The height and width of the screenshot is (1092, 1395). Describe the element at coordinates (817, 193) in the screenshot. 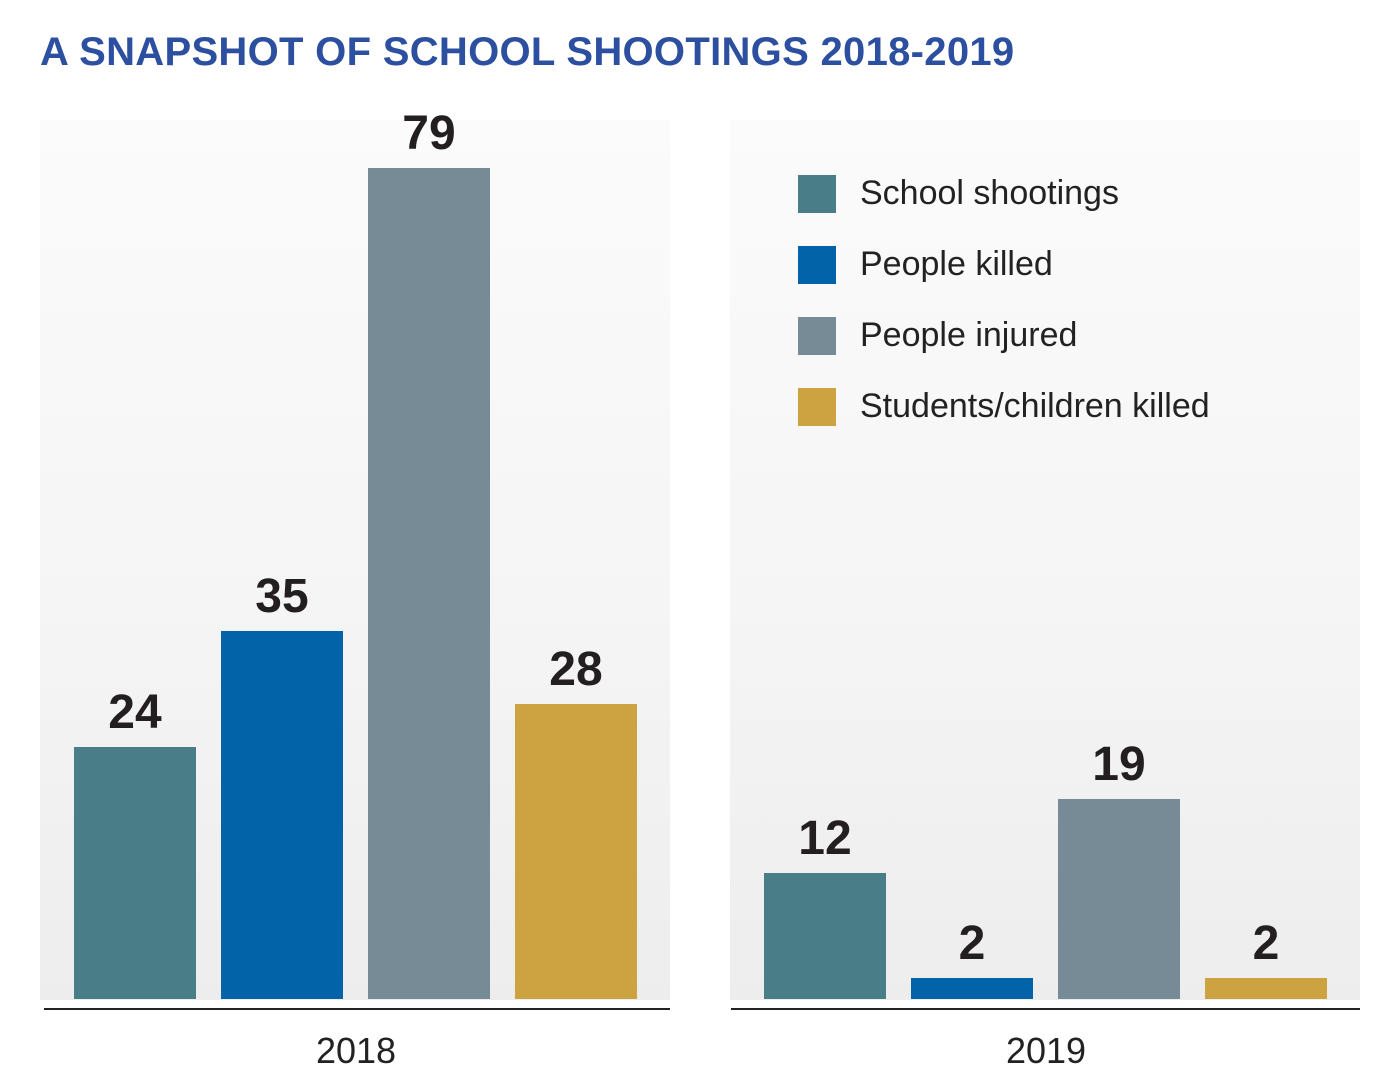

I see `legend-swatch-school-shootings` at that location.